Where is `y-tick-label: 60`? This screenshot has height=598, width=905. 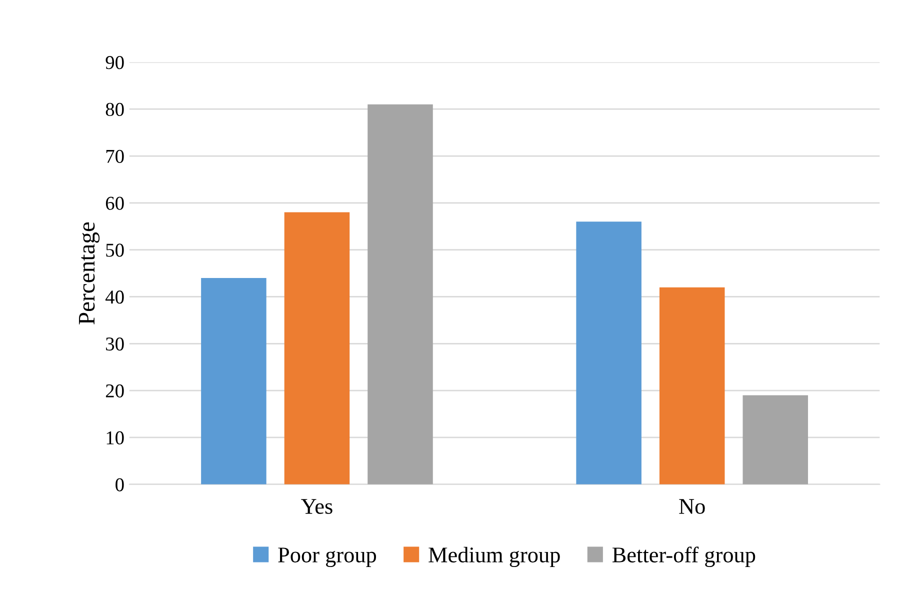 y-tick-label: 60 is located at coordinates (115, 203).